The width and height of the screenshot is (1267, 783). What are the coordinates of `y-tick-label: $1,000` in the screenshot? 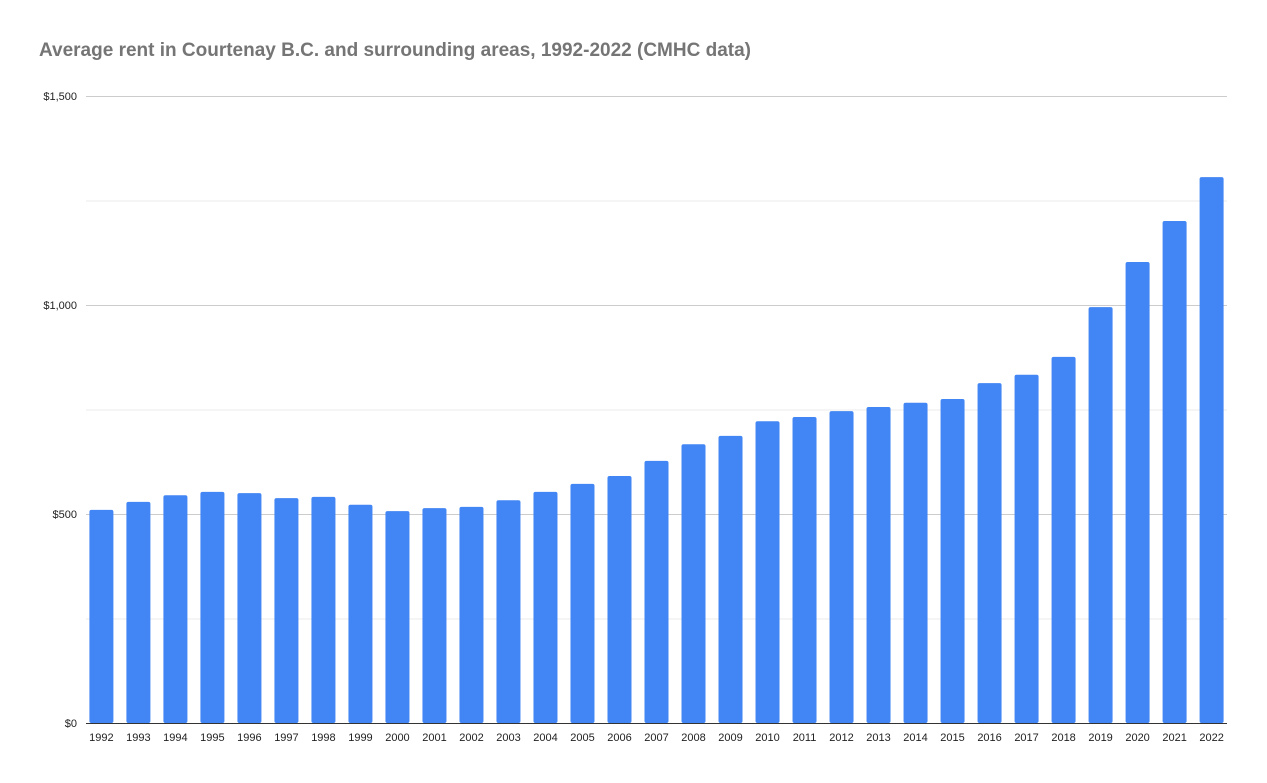 It's located at (60, 306).